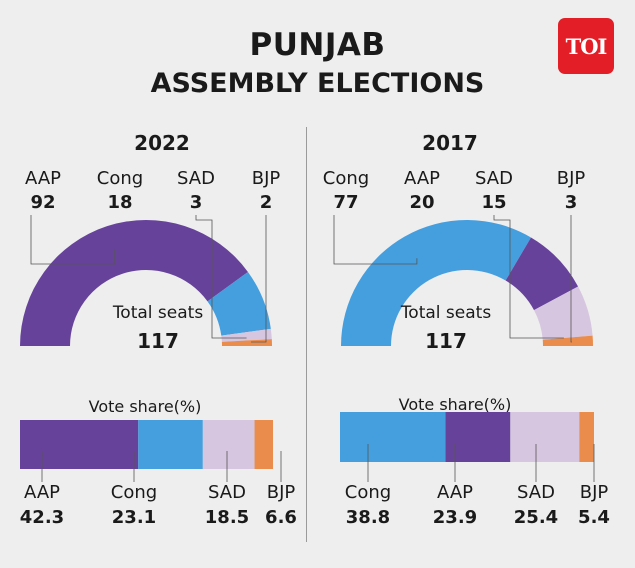 The height and width of the screenshot is (568, 635). What do you see at coordinates (446, 313) in the screenshot?
I see `total-seats-label-2017: Total seats` at bounding box center [446, 313].